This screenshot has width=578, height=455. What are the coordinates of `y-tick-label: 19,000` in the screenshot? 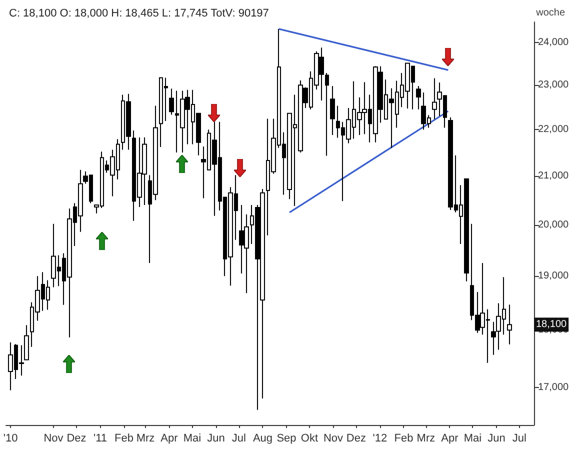 It's located at (554, 276).